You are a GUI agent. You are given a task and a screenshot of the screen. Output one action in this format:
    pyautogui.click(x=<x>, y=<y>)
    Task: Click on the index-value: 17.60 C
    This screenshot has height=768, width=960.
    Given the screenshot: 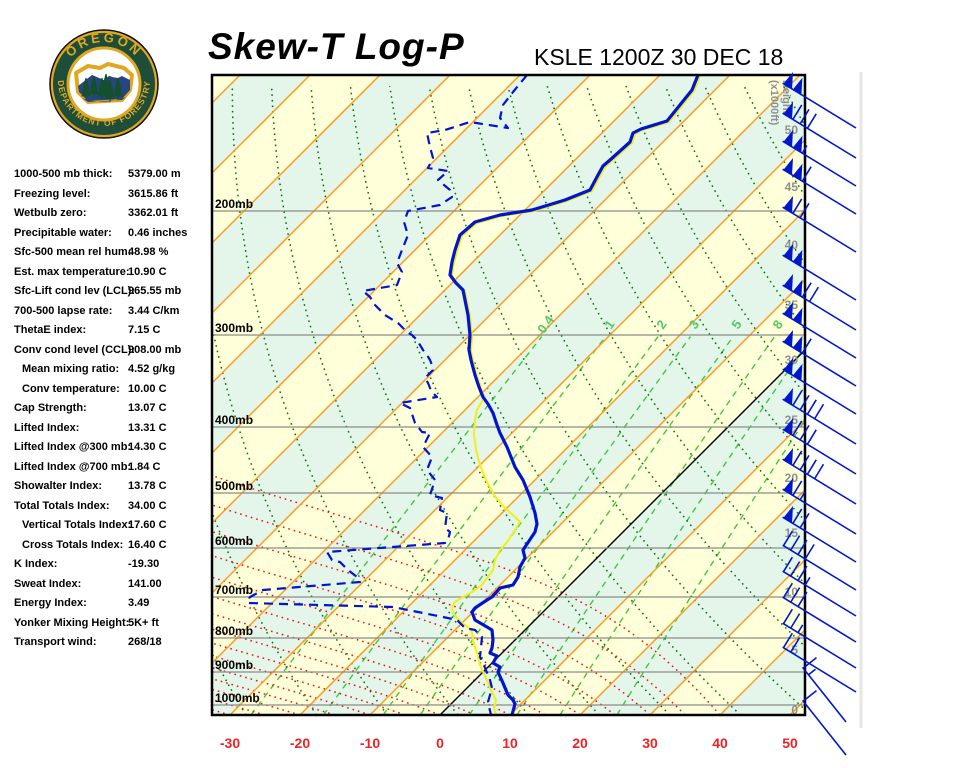 What is the action you would take?
    pyautogui.click(x=147, y=525)
    